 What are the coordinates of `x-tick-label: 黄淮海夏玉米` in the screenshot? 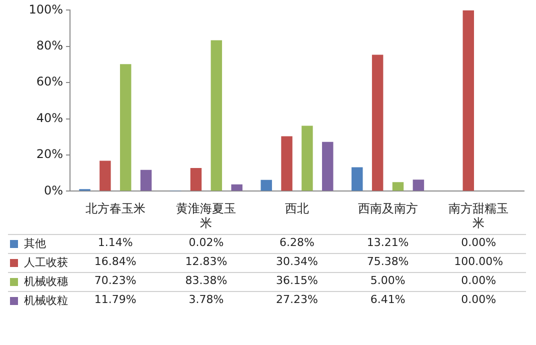 It's located at (206, 216).